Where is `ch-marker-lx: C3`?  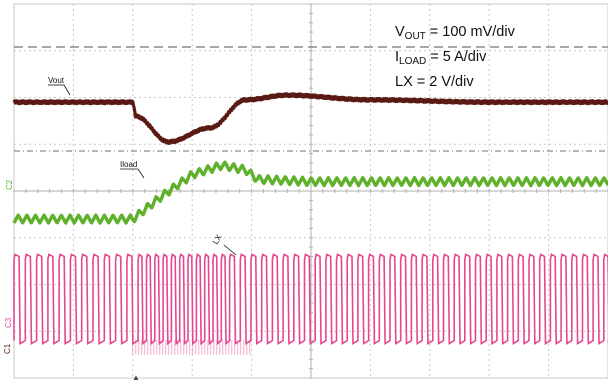 ch-marker-lx: C3 is located at coordinates (8, 322).